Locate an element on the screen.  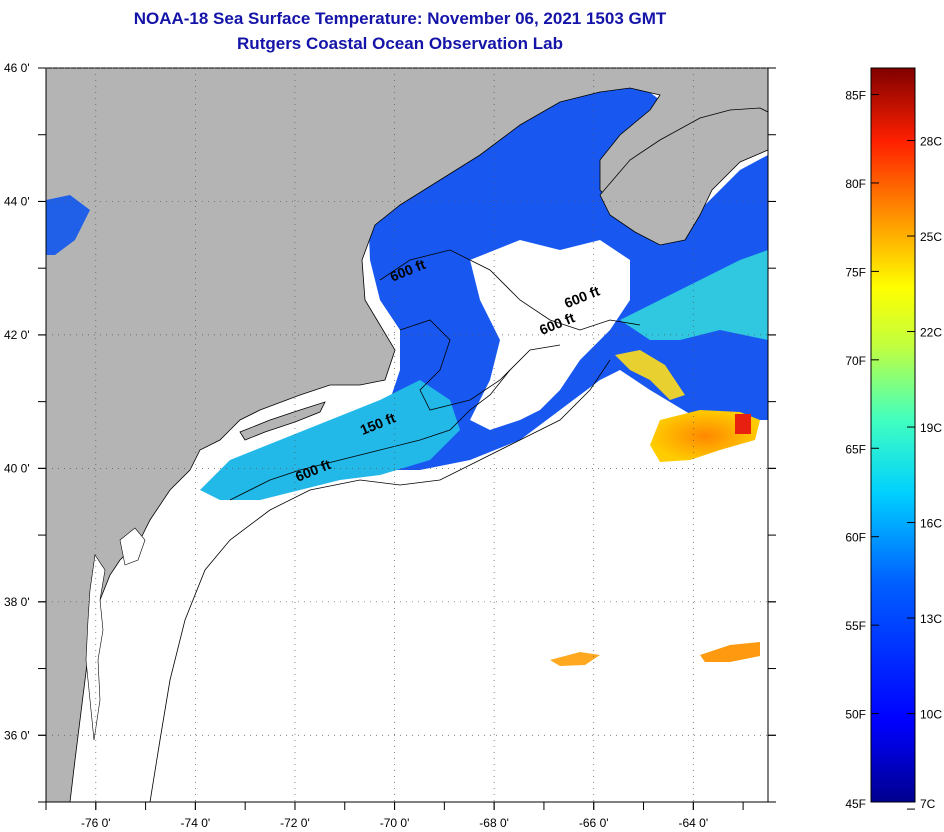
contour-600ft-gom is located at coordinates (510, 290).